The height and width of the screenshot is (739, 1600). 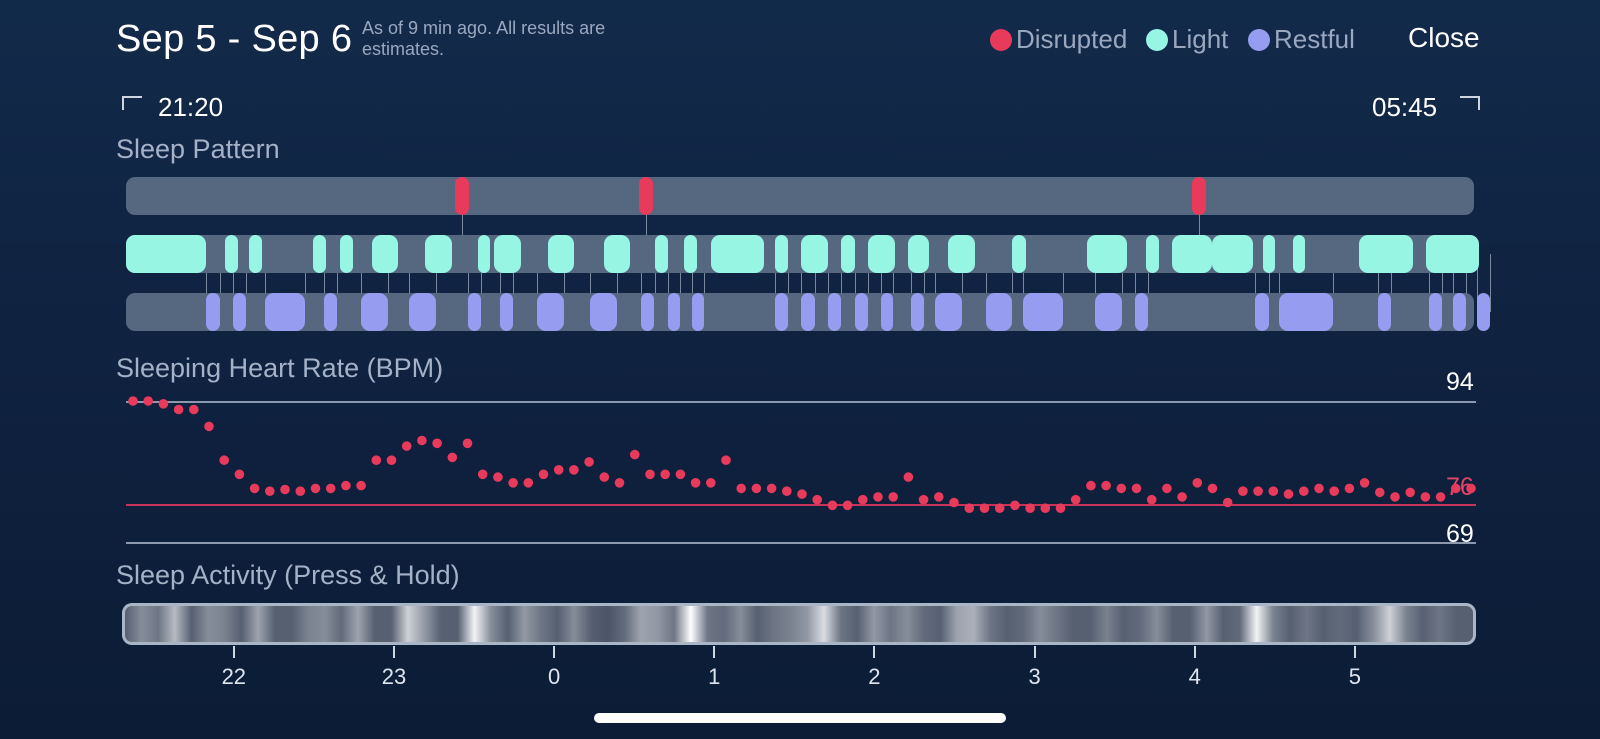 What do you see at coordinates (801, 402) in the screenshot?
I see `hr-max-line` at bounding box center [801, 402].